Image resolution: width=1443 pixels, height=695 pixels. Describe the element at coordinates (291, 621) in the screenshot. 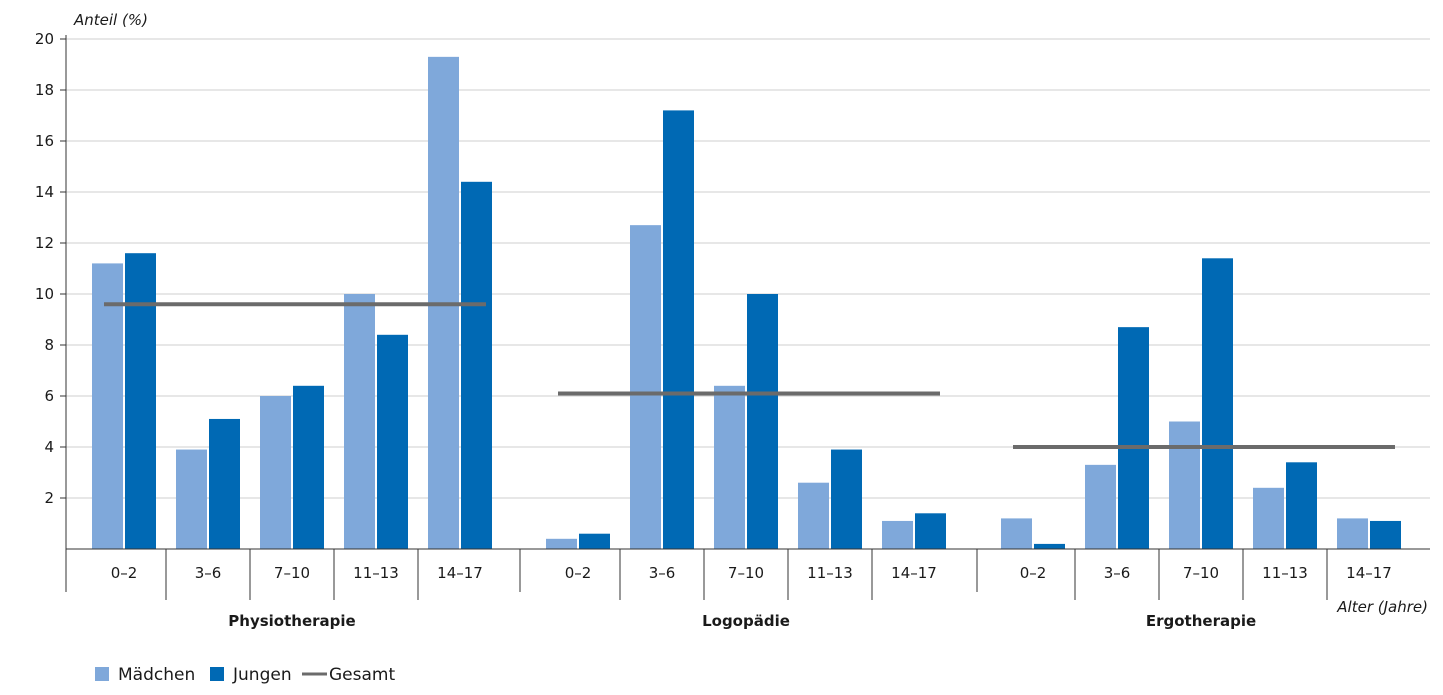

I see `group-label: Physiotherapie` at that location.